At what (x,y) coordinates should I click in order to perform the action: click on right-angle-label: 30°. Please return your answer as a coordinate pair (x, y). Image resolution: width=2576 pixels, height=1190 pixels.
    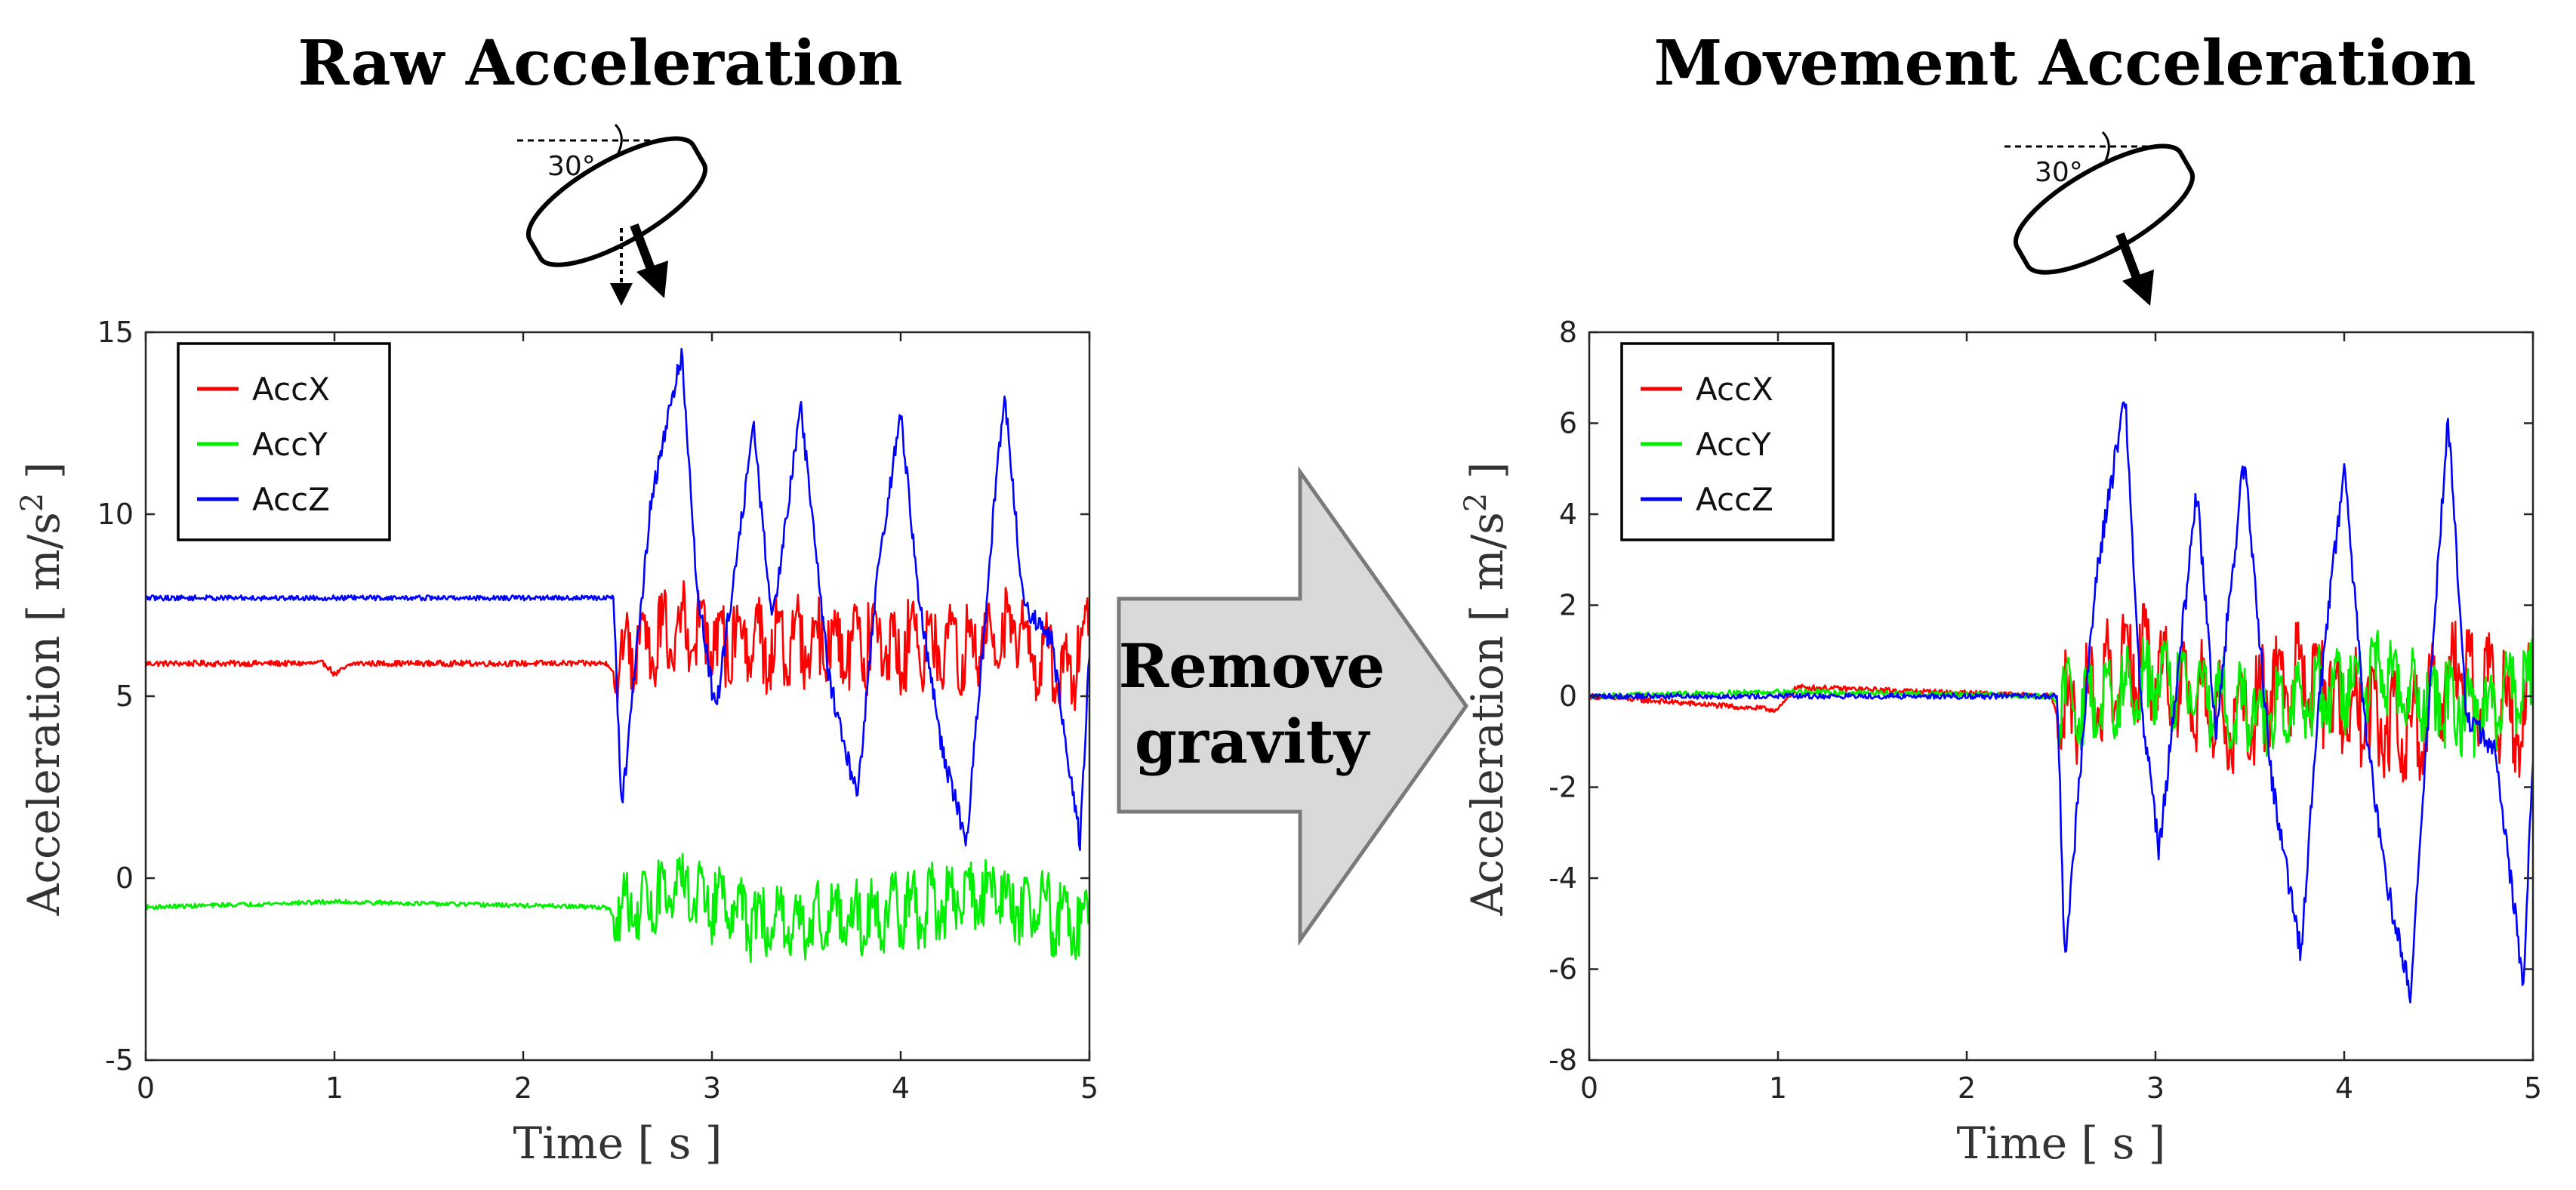
    Looking at the image, I should click on (2059, 172).